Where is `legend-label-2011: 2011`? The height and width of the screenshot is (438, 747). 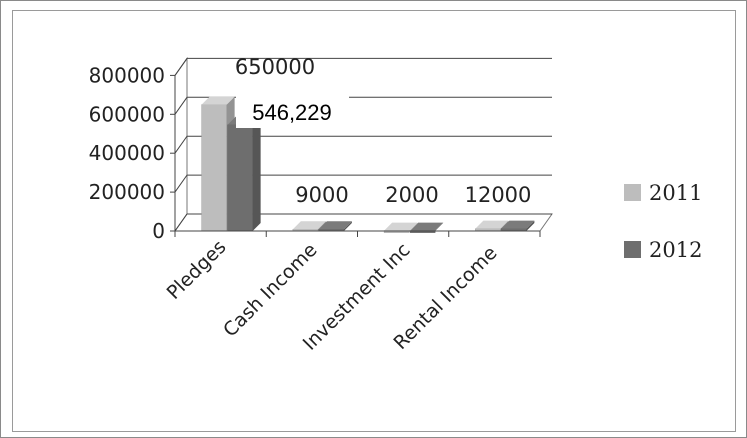
legend-label-2011: 2011 is located at coordinates (675, 193).